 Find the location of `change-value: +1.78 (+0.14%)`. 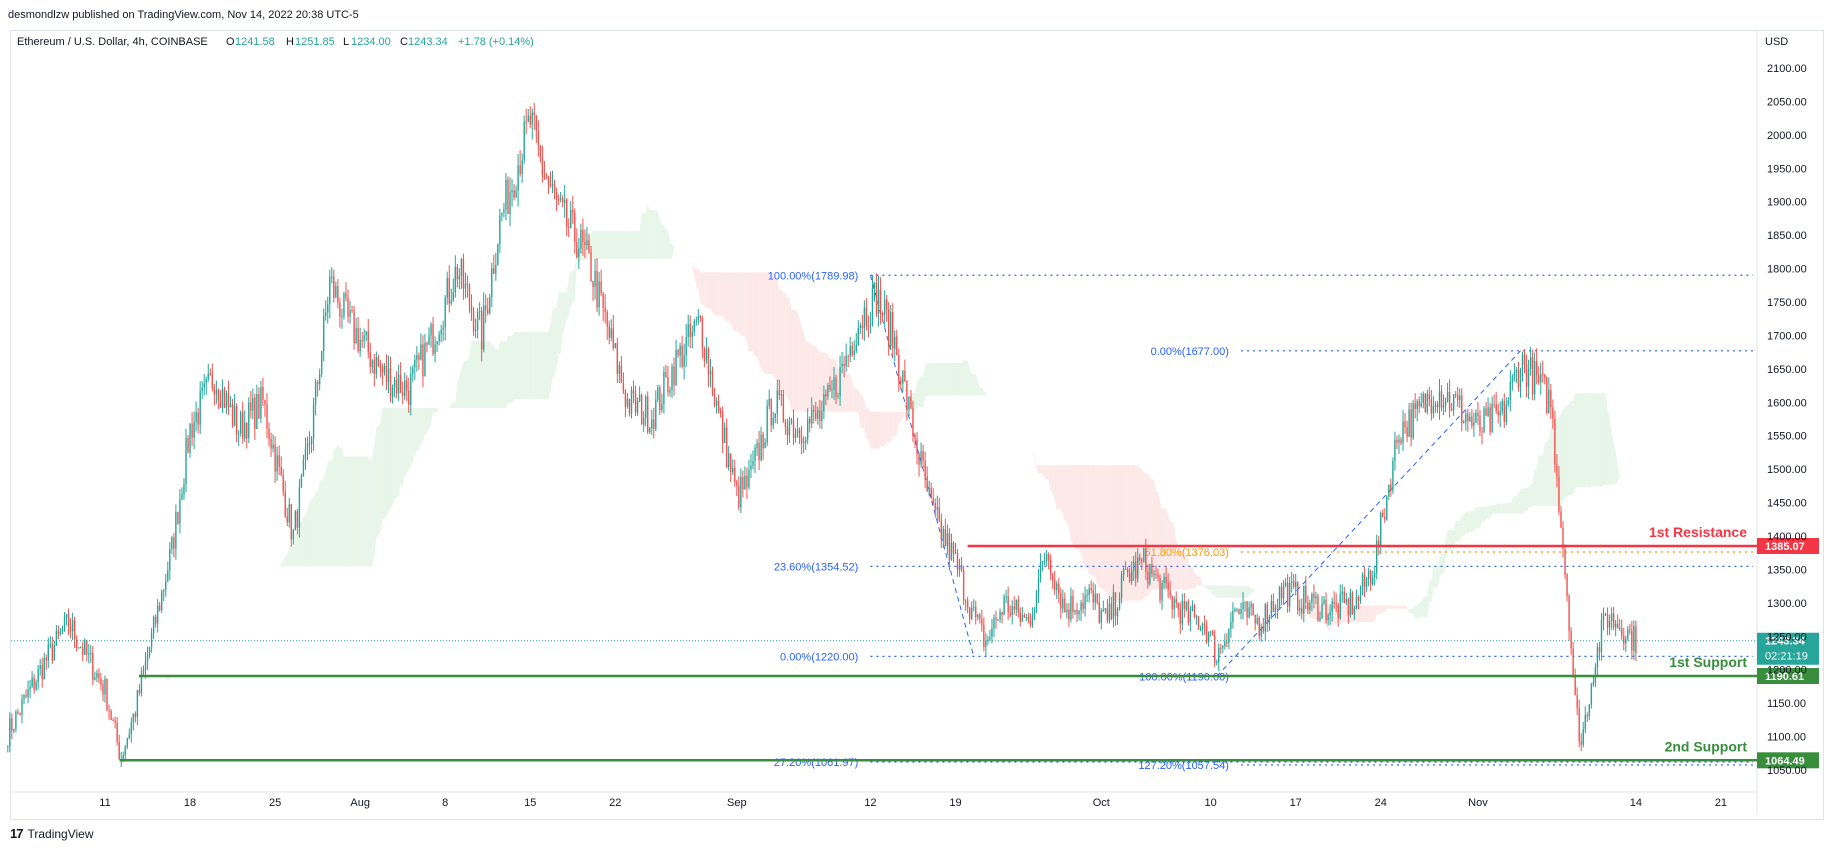

change-value: +1.78 (+0.14%) is located at coordinates (496, 42).